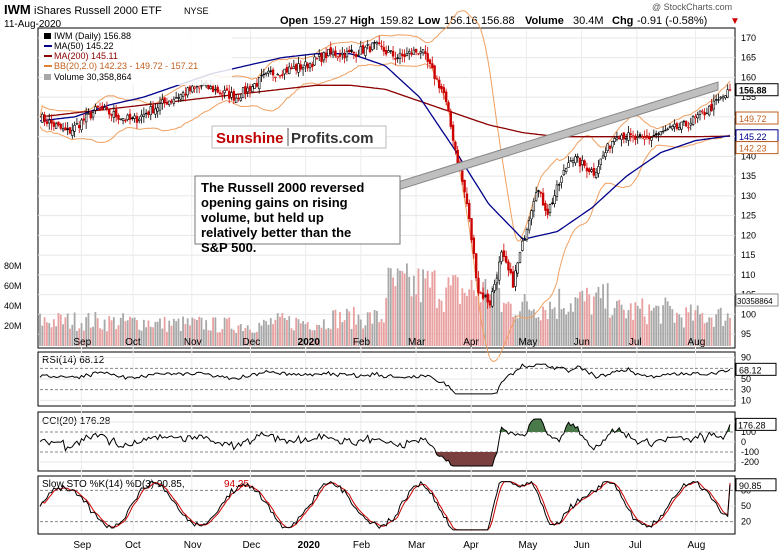  What do you see at coordinates (133, 545) in the screenshot?
I see `month-label-bottom: Oct` at bounding box center [133, 545].